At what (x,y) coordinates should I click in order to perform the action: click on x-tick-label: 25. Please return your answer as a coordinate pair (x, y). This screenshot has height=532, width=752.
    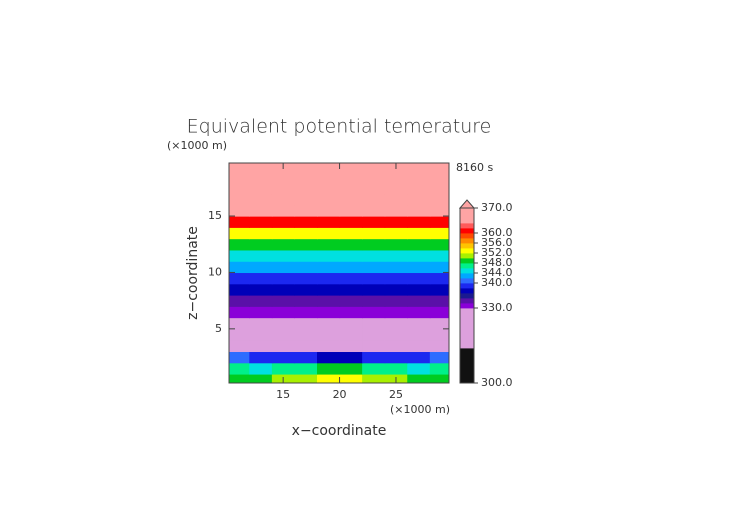
    Looking at the image, I should click on (396, 394).